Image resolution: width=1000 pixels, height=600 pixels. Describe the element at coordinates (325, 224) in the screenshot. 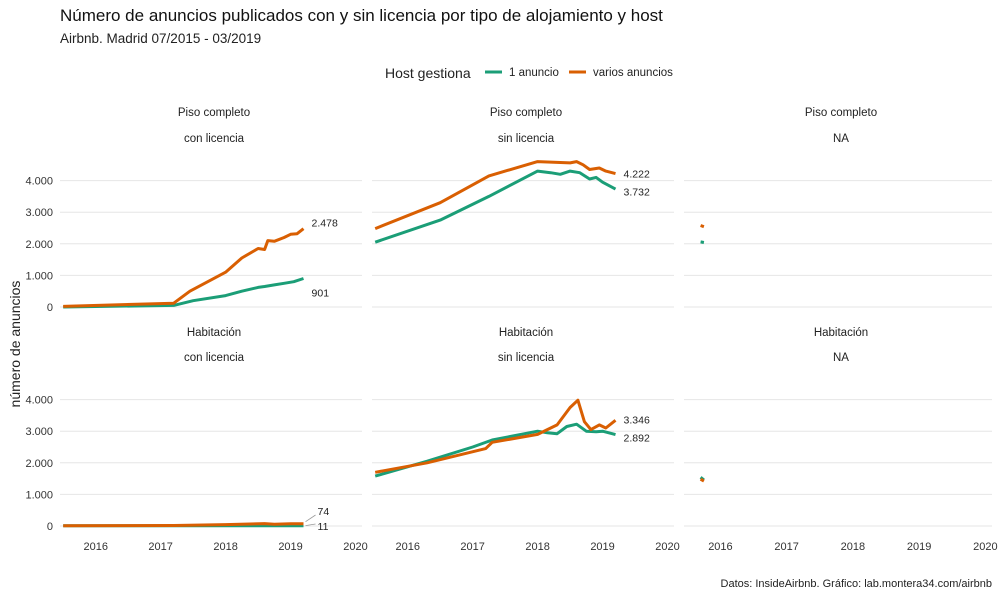

I see `end-label: 2.478` at that location.